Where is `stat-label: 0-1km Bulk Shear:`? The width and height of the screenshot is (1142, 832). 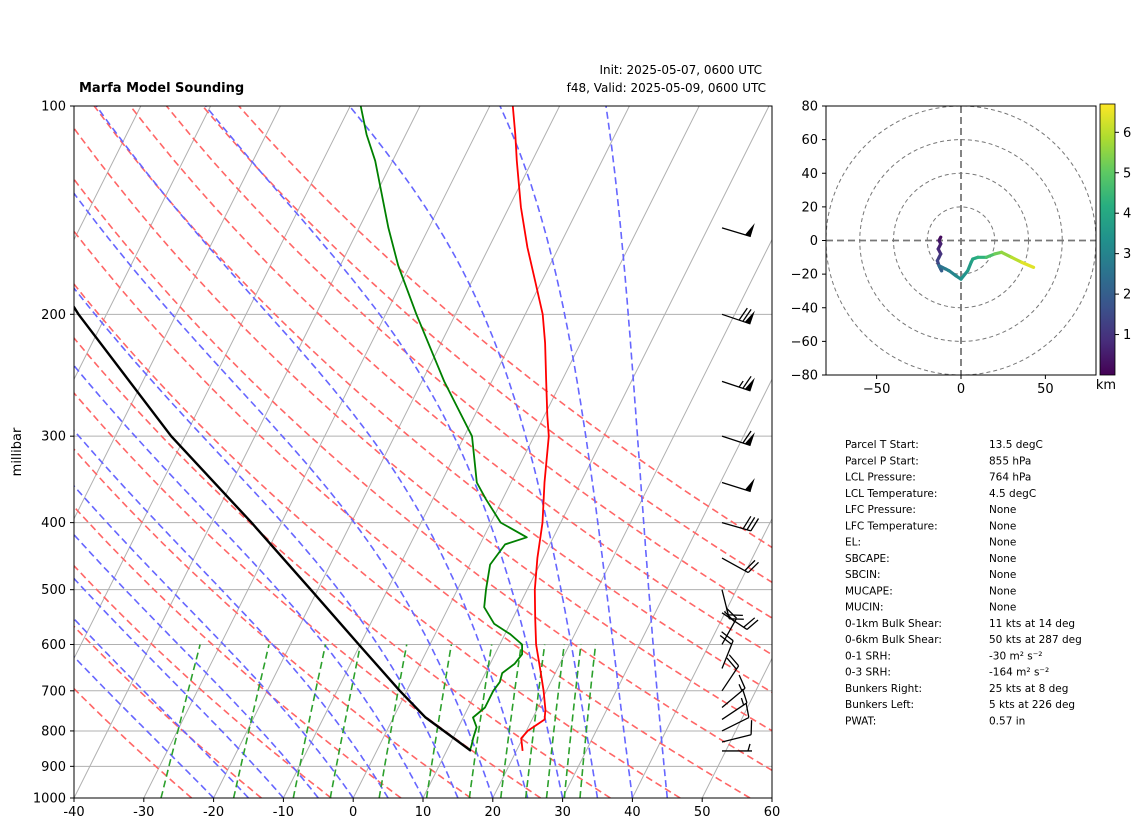
stat-label: 0-1km Bulk Shear: is located at coordinates (893, 624).